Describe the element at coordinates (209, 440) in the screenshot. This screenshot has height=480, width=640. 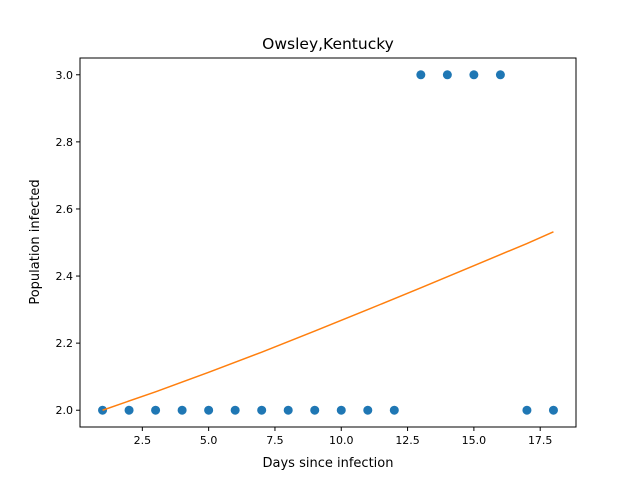
I see `x-tick-label: 5.0` at that location.